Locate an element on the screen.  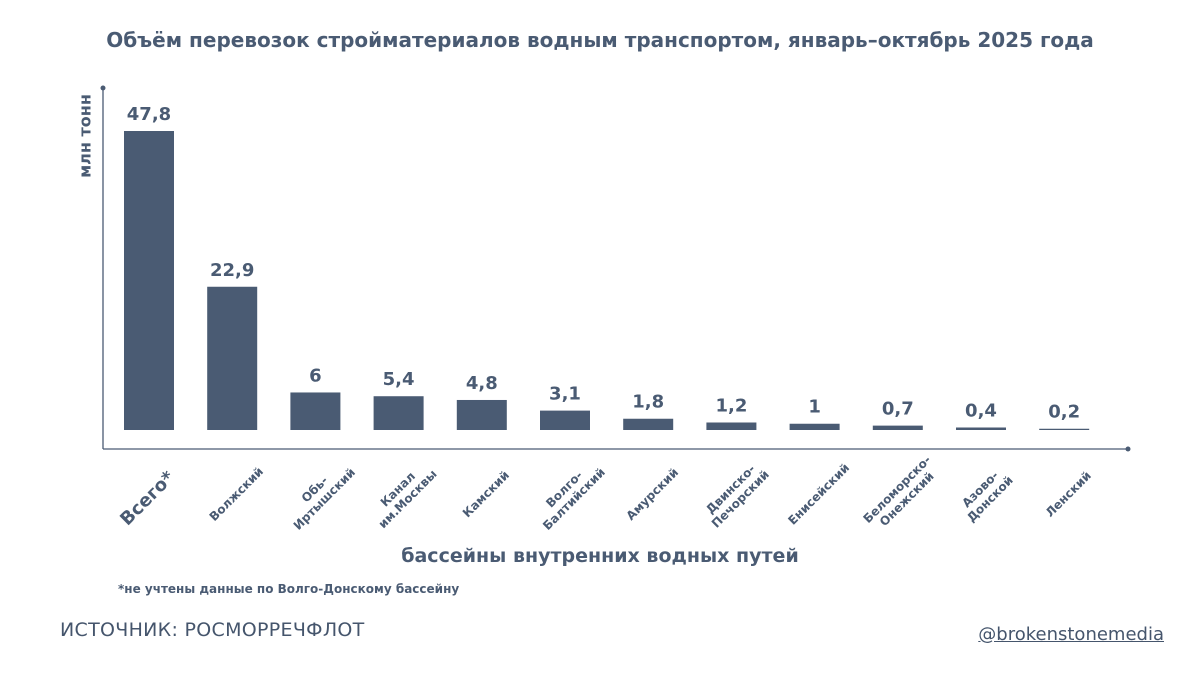
x-axis-end-dot is located at coordinates (1128, 449).